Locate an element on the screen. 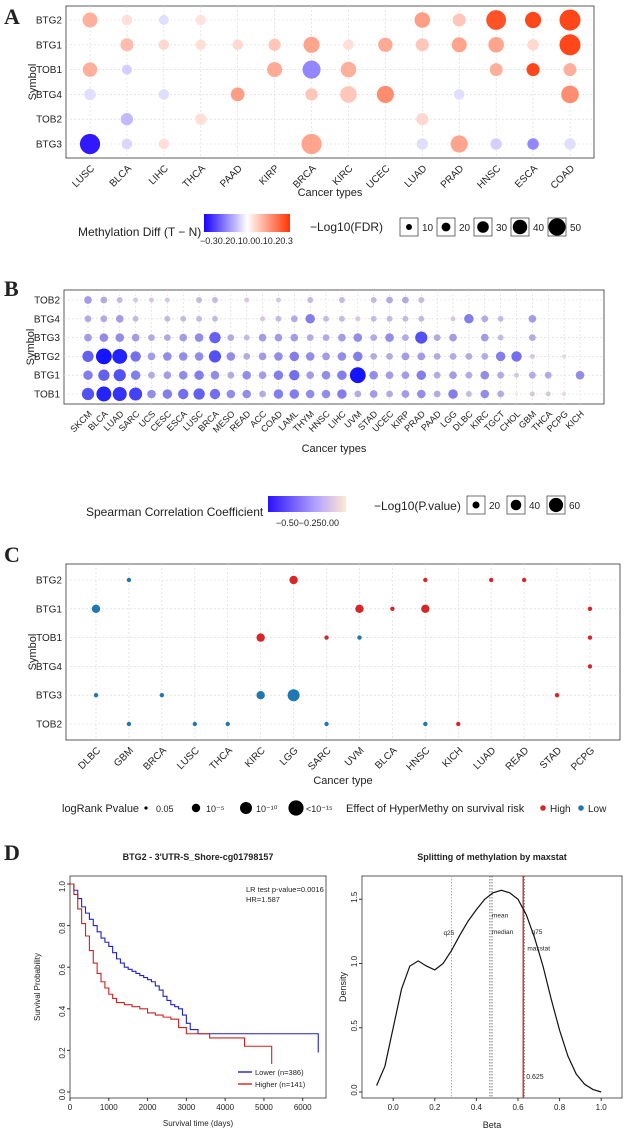  survival-curve is located at coordinates (194, 968).